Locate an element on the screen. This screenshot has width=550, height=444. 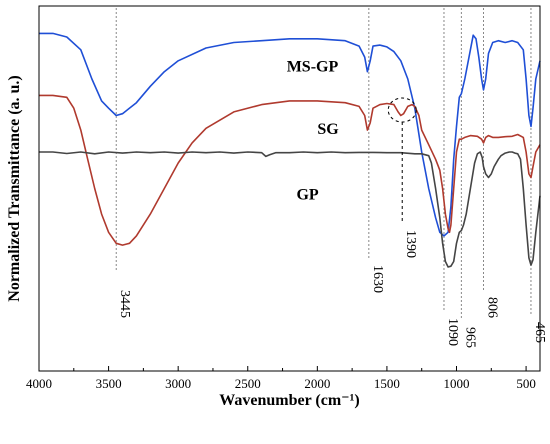
x-tick-label-1000: 1000 is located at coordinates (457, 383).